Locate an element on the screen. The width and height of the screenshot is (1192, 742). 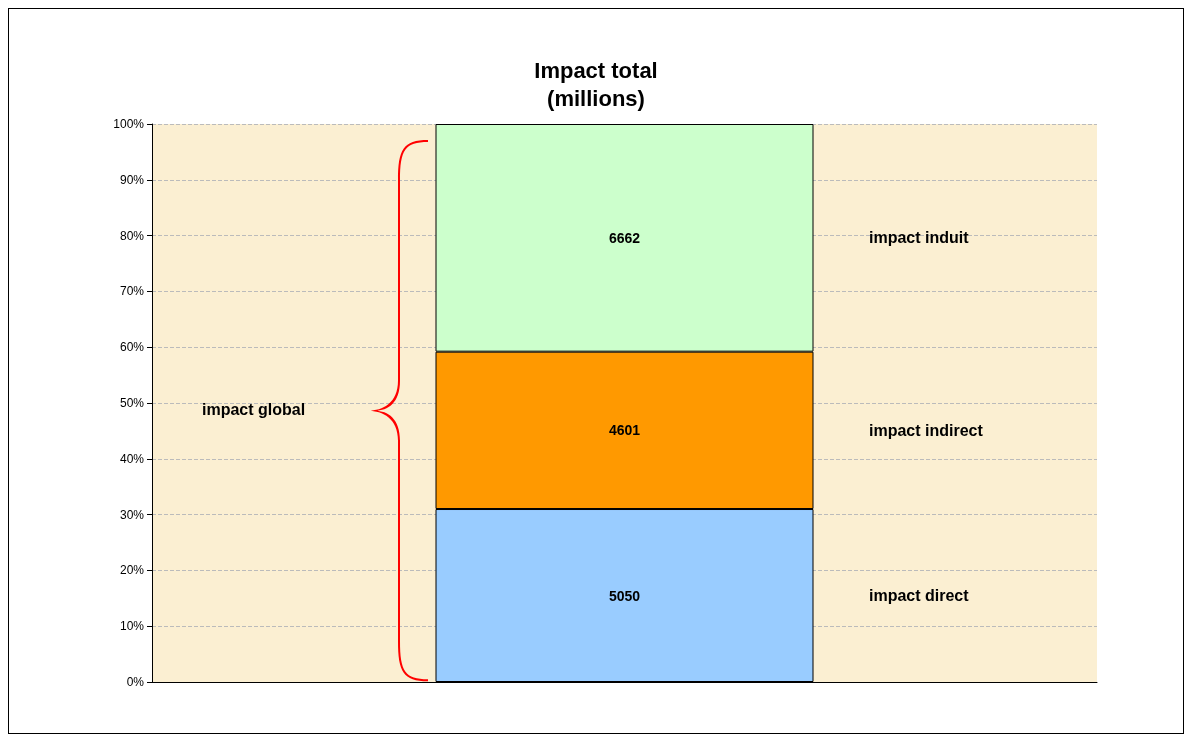
y-tick-label: 60% is located at coordinates (132, 347).